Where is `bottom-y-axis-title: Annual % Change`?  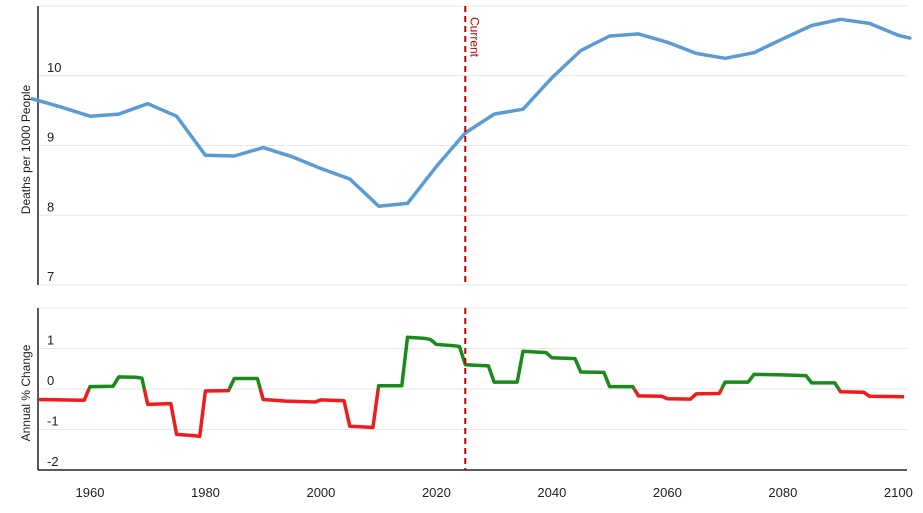 bottom-y-axis-title: Annual % Change is located at coordinates (26, 392).